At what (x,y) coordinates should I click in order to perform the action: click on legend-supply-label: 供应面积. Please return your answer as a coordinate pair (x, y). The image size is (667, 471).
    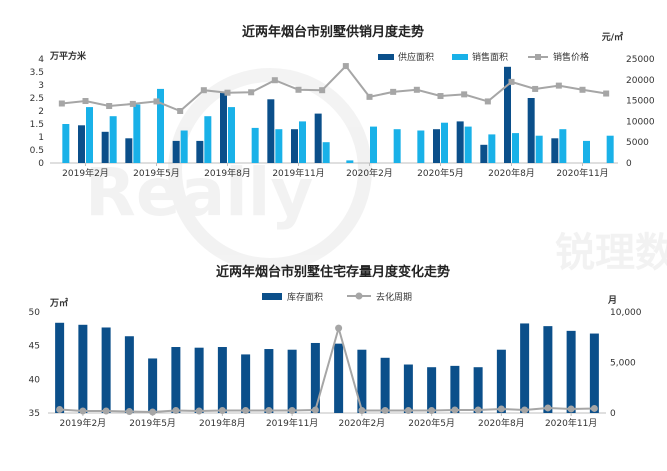
    Looking at the image, I should click on (416, 57).